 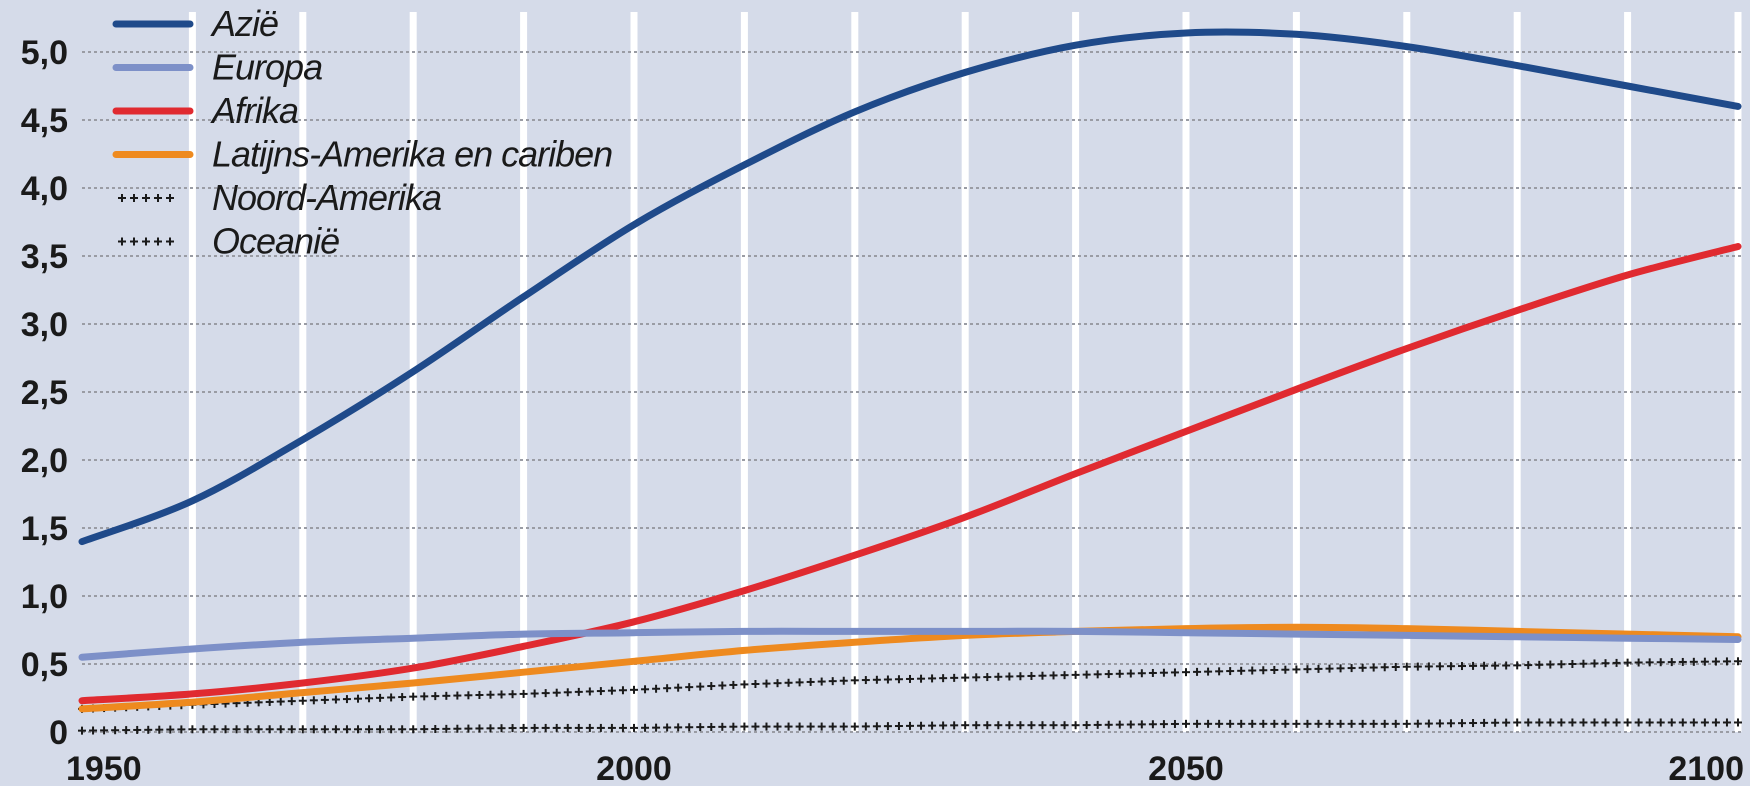 I want to click on x-tick-label: 2000, so click(x=634, y=768).